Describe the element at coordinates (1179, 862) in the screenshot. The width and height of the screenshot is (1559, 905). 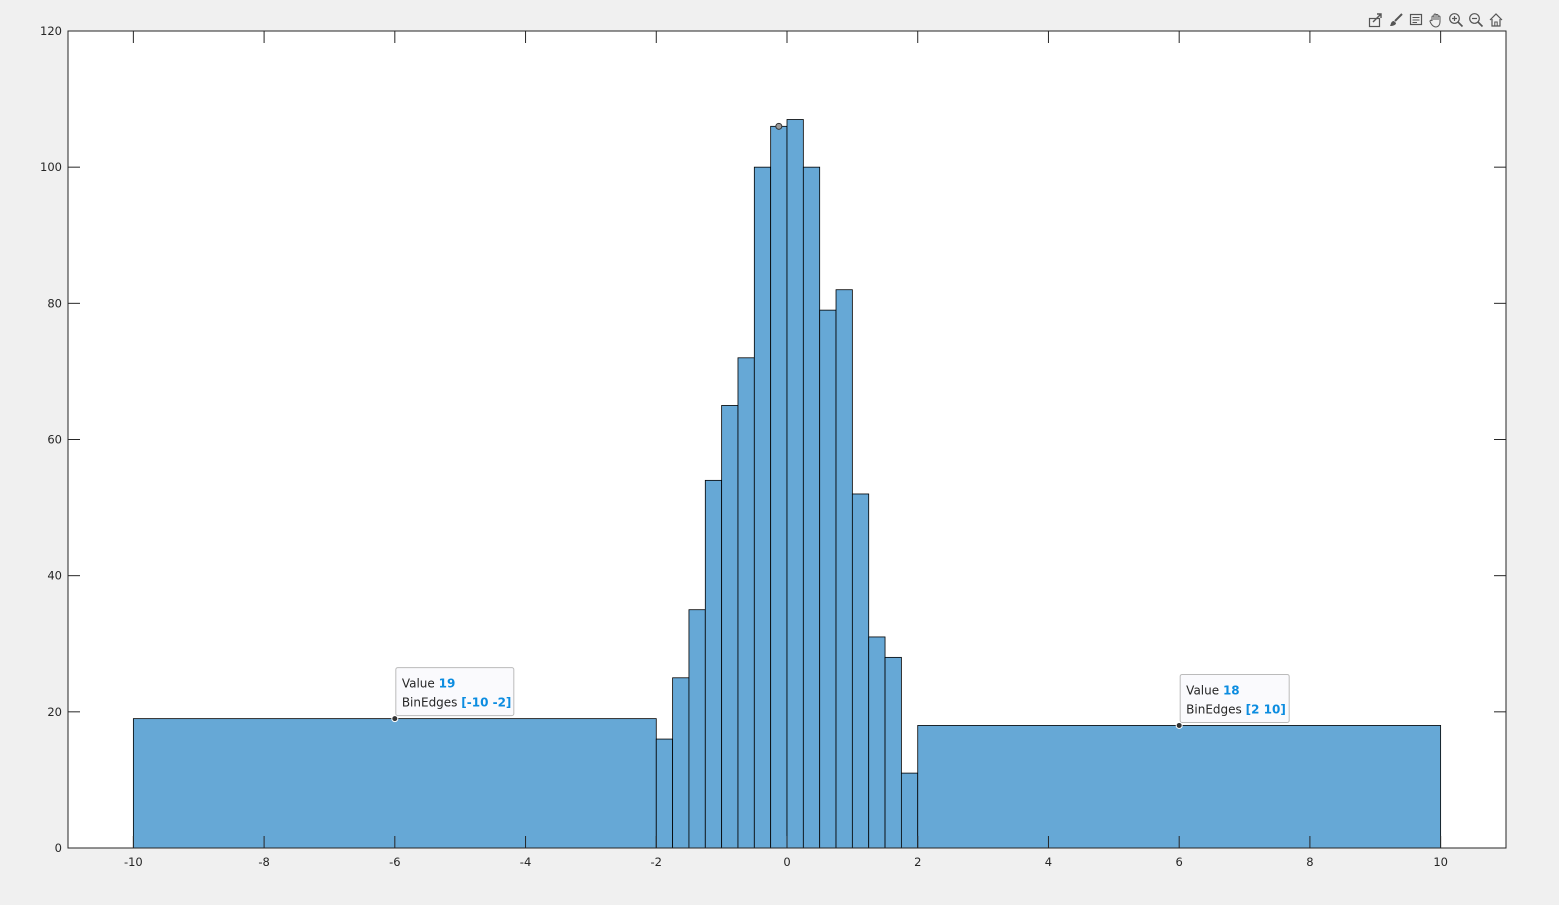
I see `x-tick-label: 6` at that location.